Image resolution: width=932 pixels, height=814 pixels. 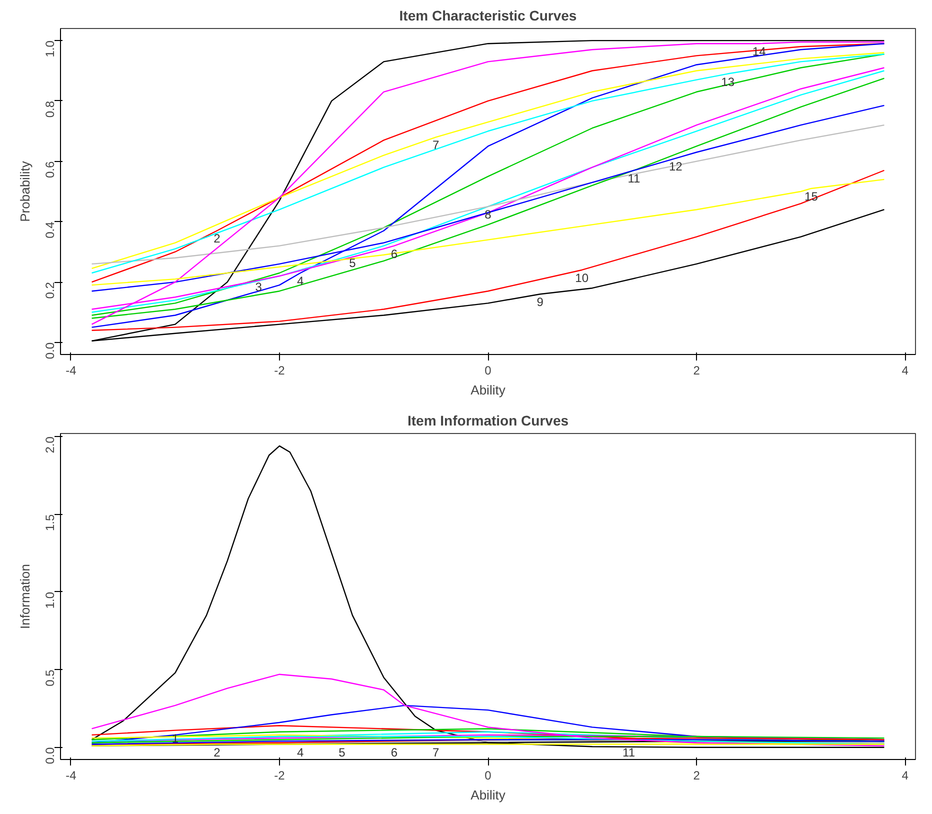 What do you see at coordinates (540, 302) in the screenshot?
I see `annotation: 9` at bounding box center [540, 302].